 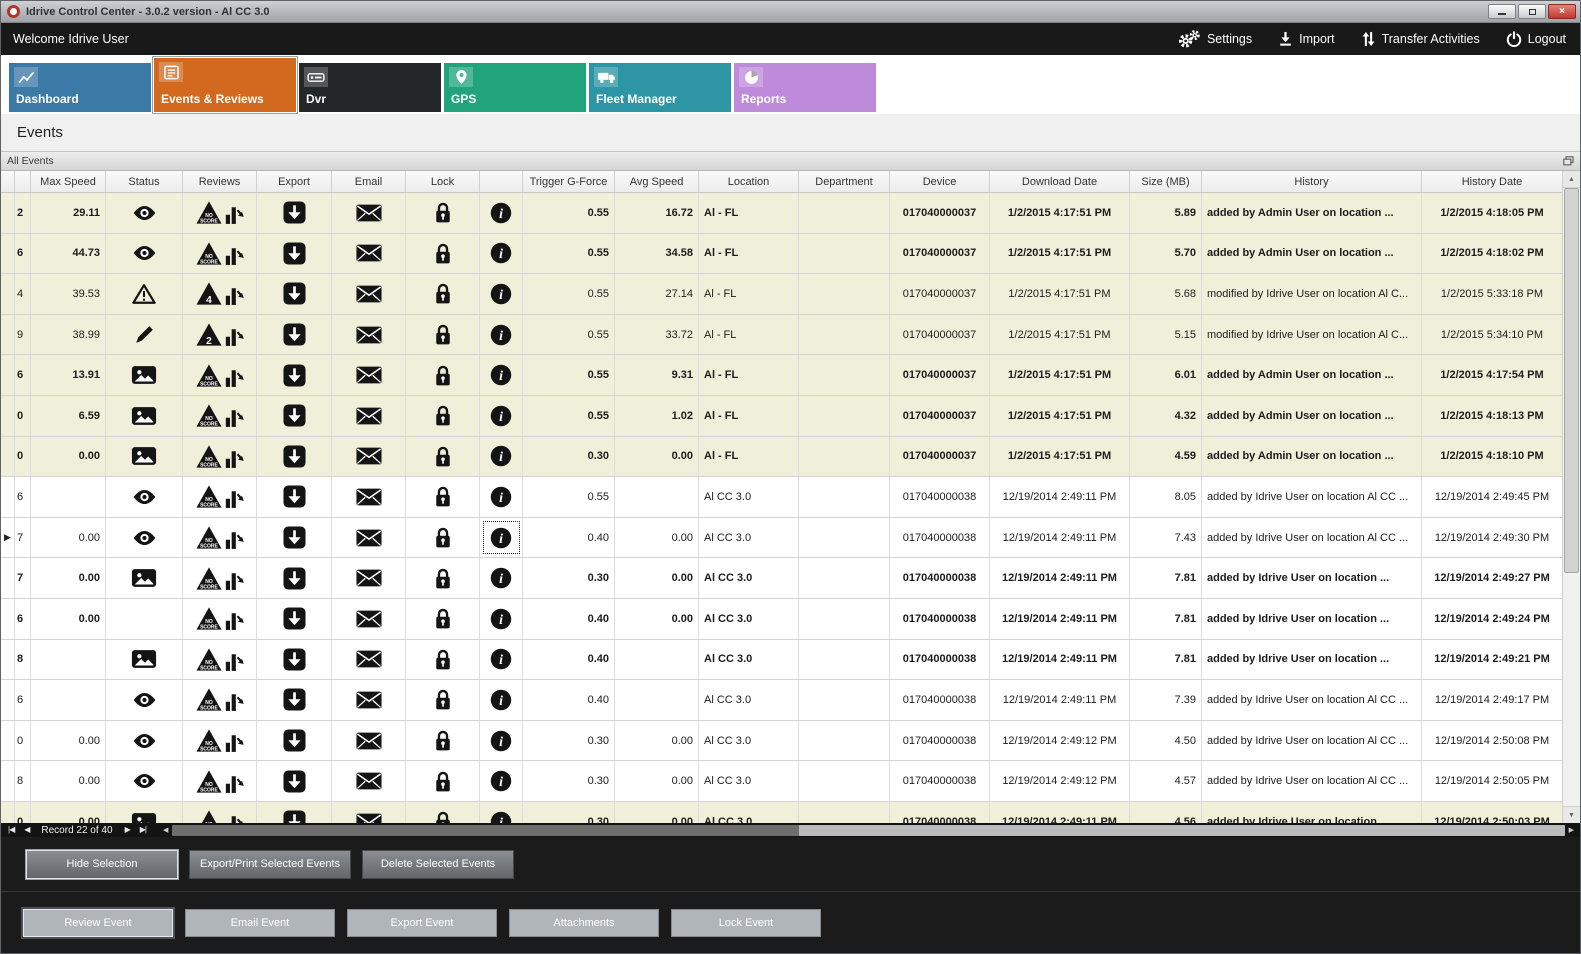 I want to click on scroll-left-icon: ◀, so click(x=165, y=830).